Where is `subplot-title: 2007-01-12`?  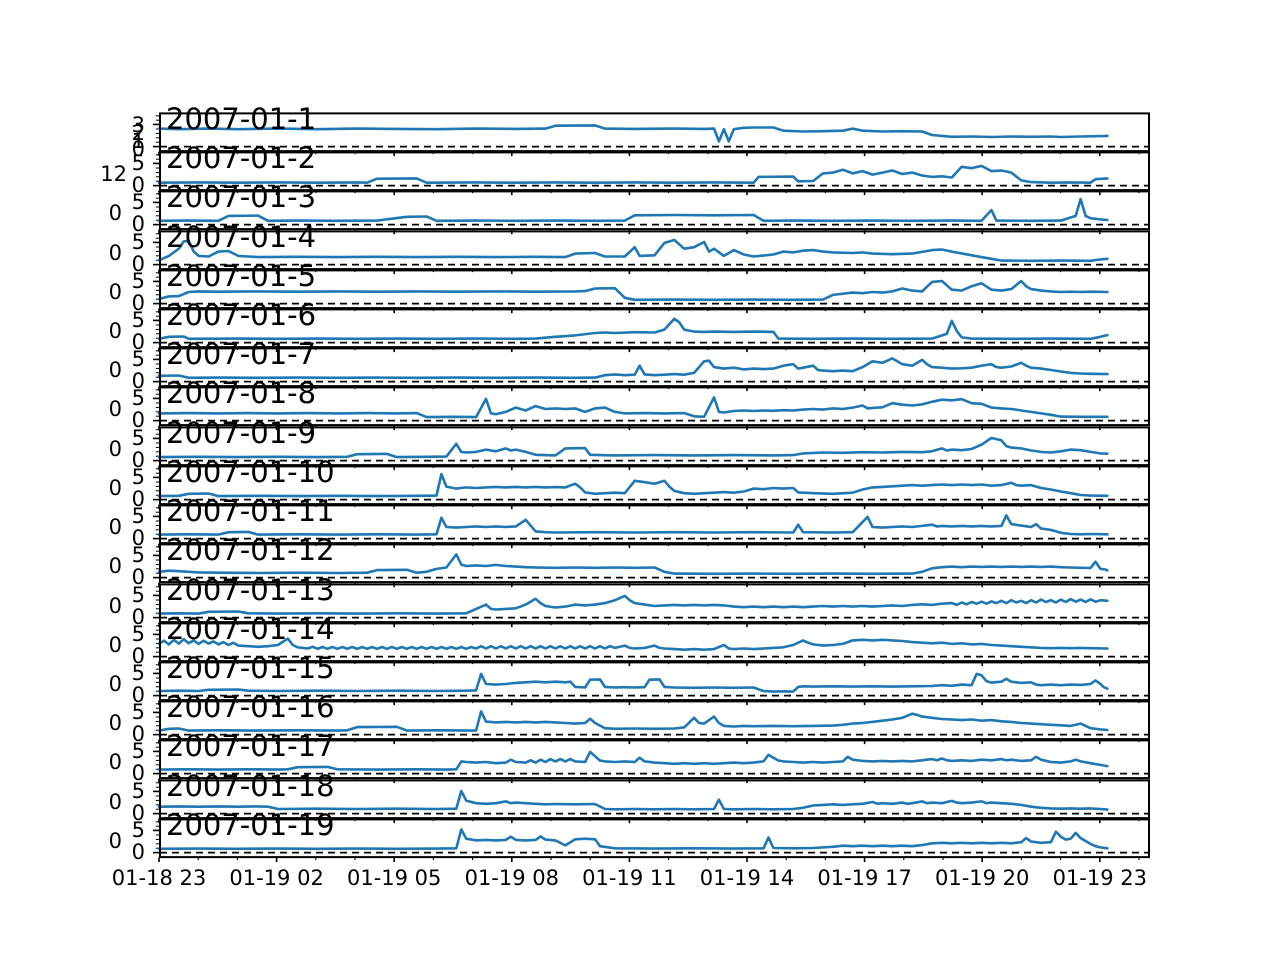 subplot-title: 2007-01-12 is located at coordinates (250, 550).